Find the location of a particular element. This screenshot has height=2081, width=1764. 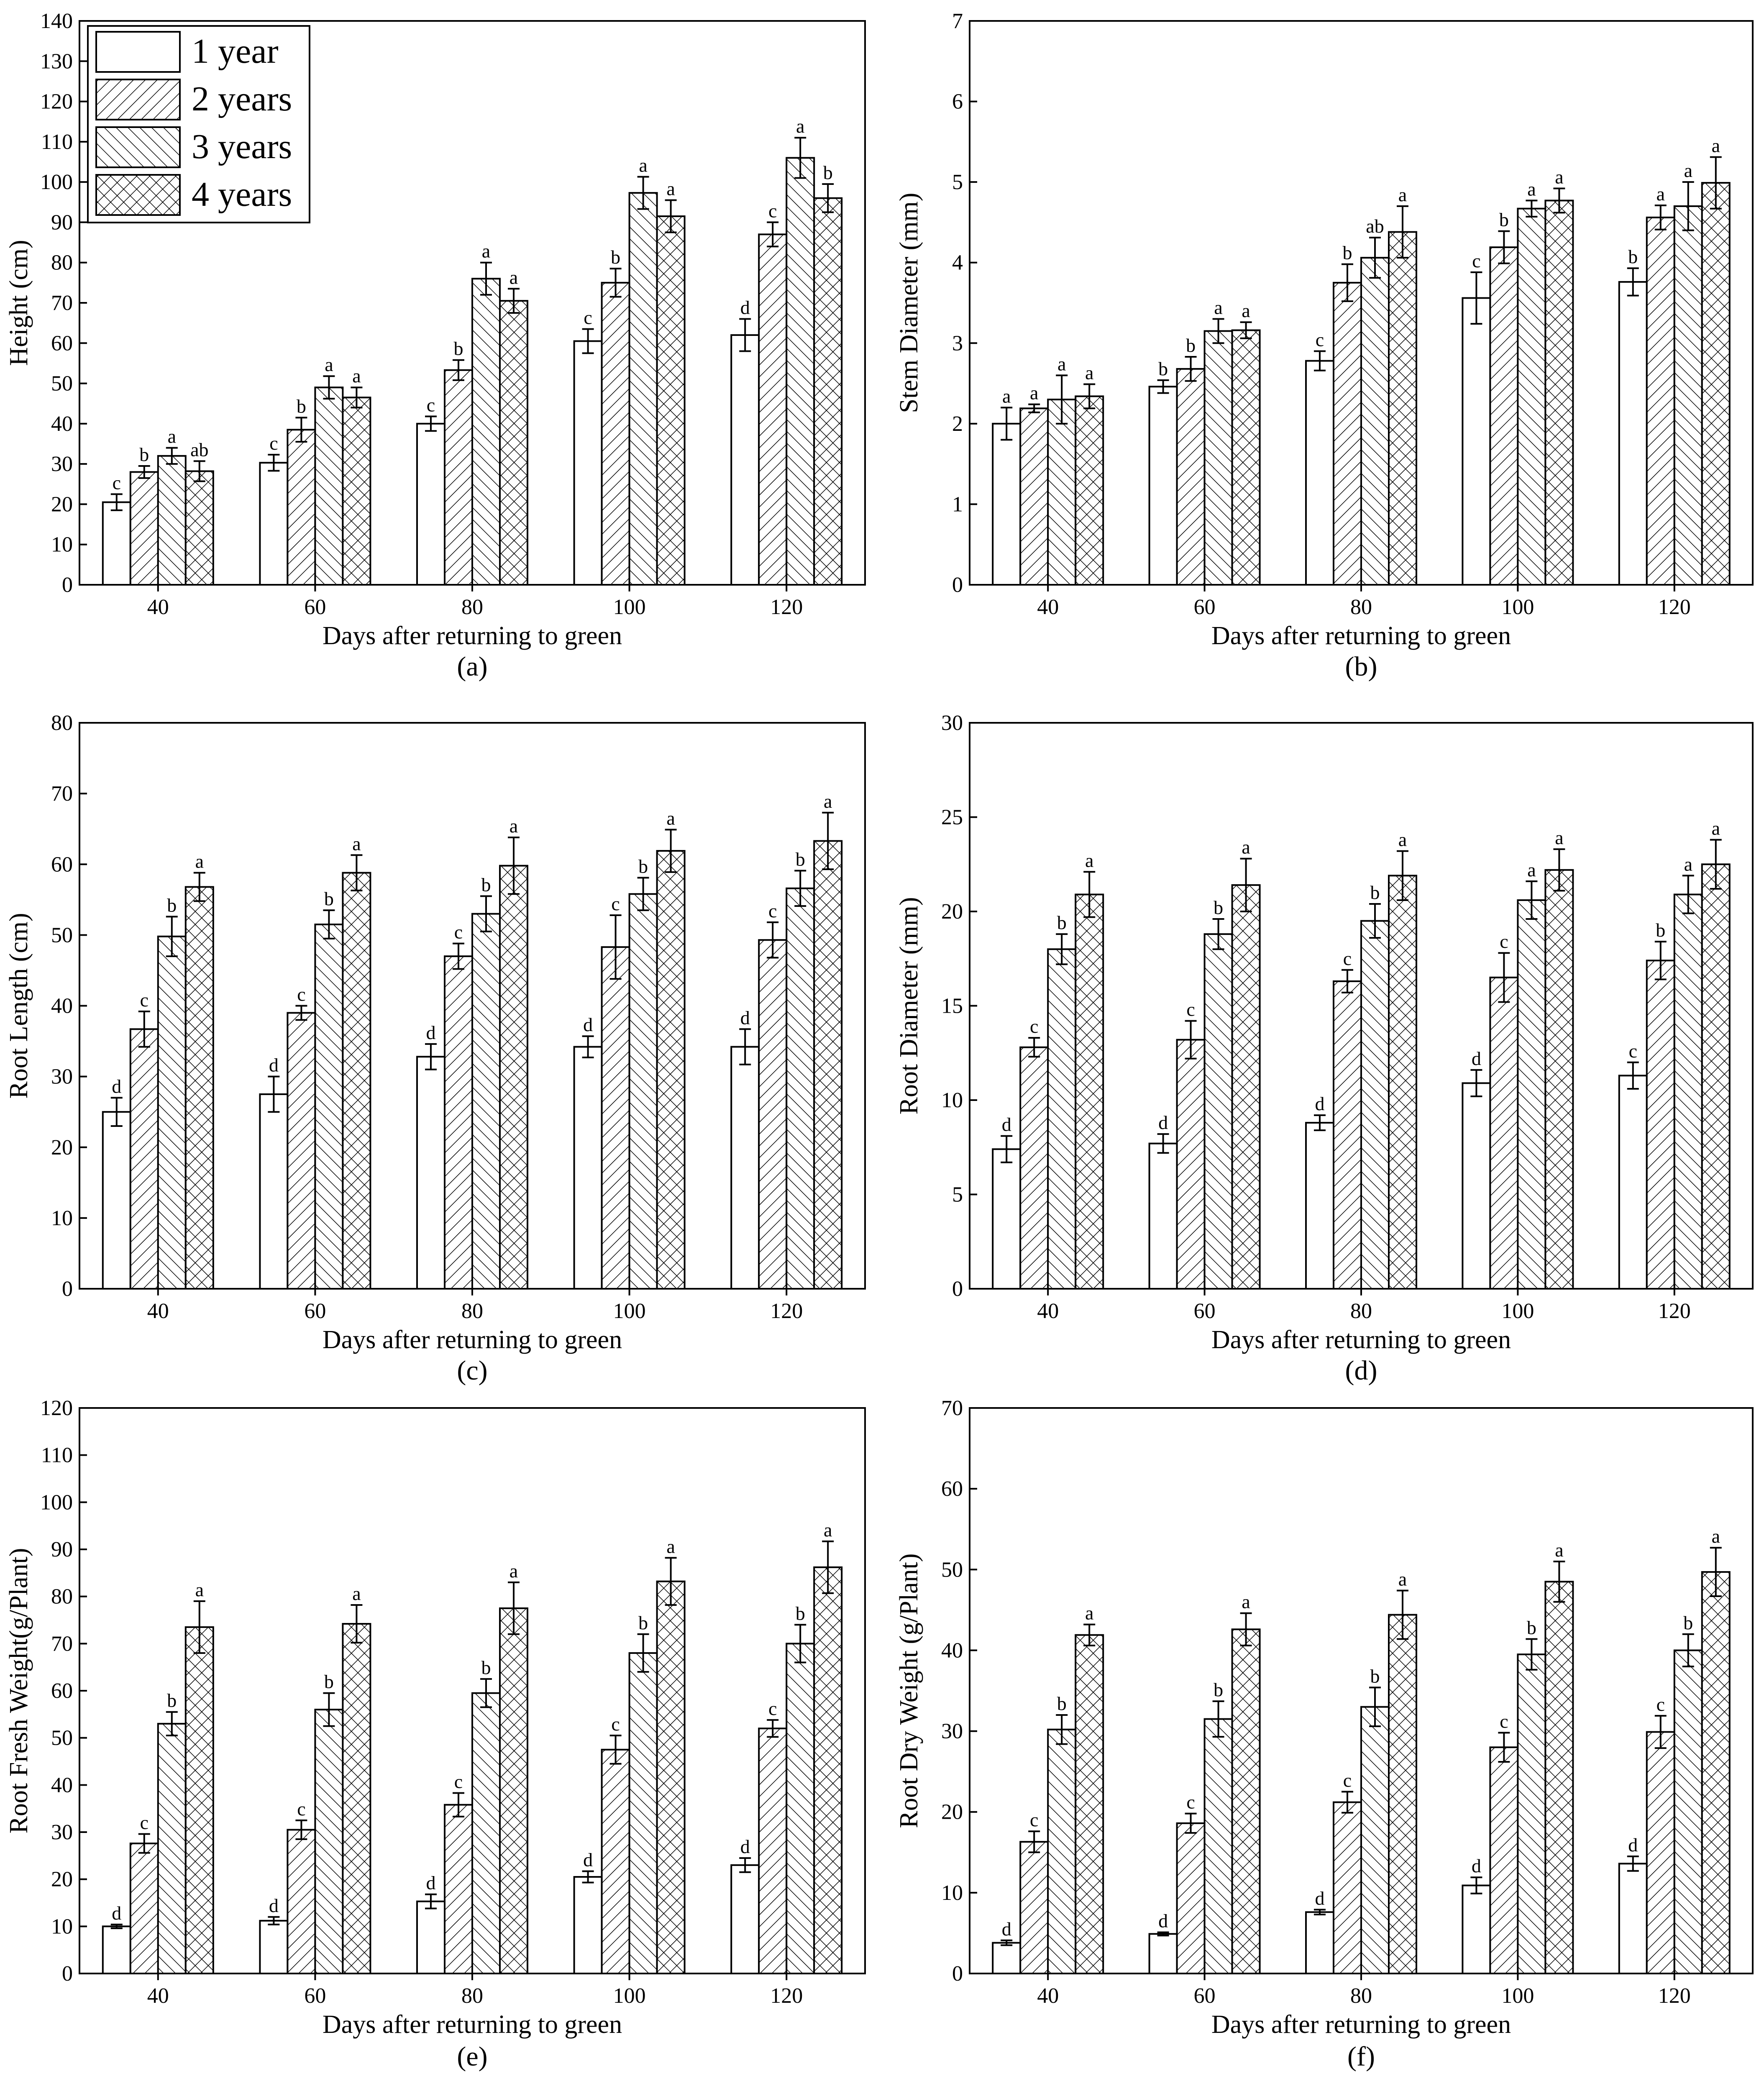

y-axis-title: Root Diameter (mm) is located at coordinates (909, 1006).